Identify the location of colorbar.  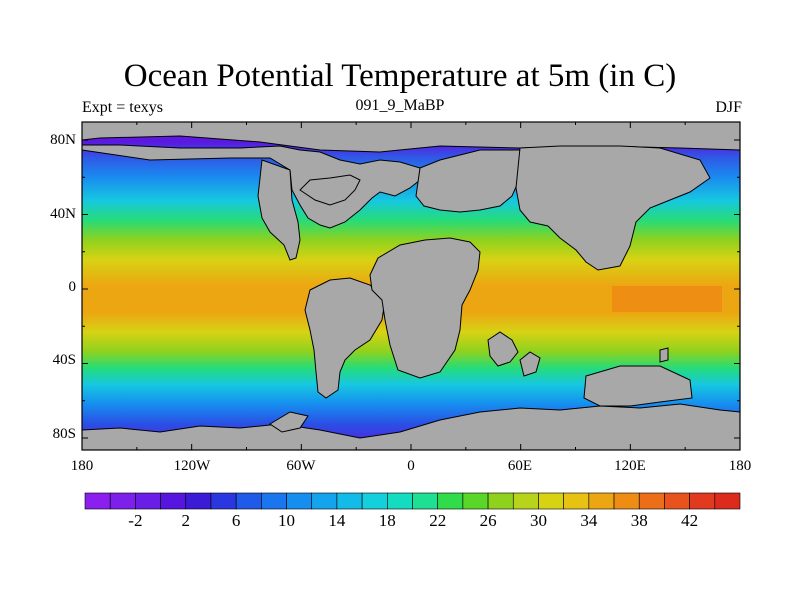
(412, 501).